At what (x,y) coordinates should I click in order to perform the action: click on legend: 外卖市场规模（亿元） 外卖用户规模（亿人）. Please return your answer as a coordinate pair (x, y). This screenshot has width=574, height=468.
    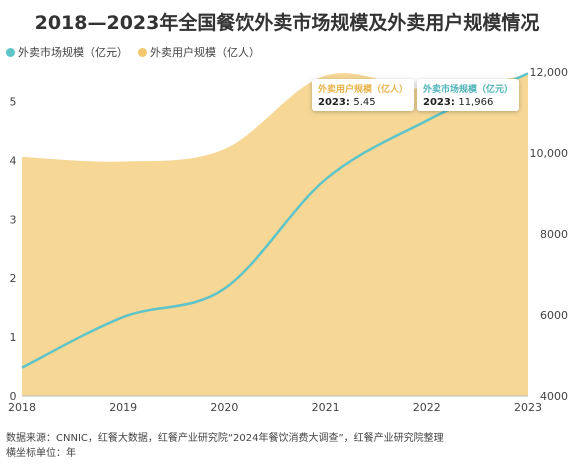
    Looking at the image, I should click on (133, 52).